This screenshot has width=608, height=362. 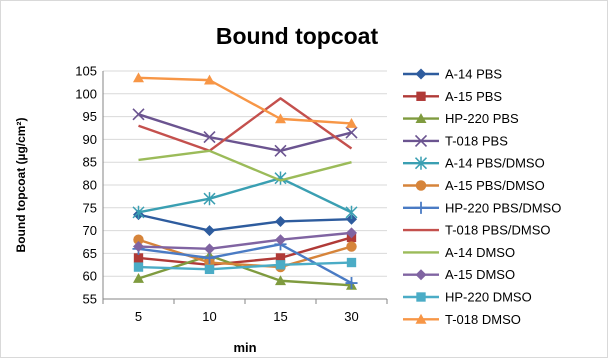 What do you see at coordinates (480, 274) in the screenshot?
I see `legend-label: A-15 DMSO` at bounding box center [480, 274].